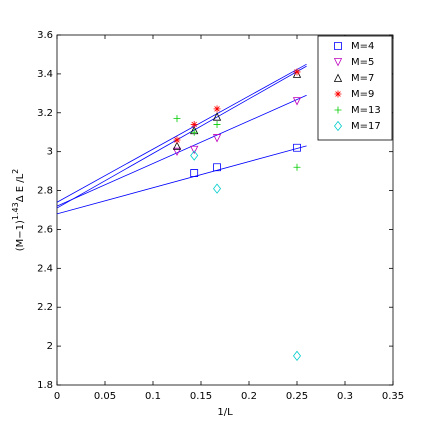 The width and height of the screenshot is (436, 436). I want to click on y-tick-label: 3.6, so click(45, 35).